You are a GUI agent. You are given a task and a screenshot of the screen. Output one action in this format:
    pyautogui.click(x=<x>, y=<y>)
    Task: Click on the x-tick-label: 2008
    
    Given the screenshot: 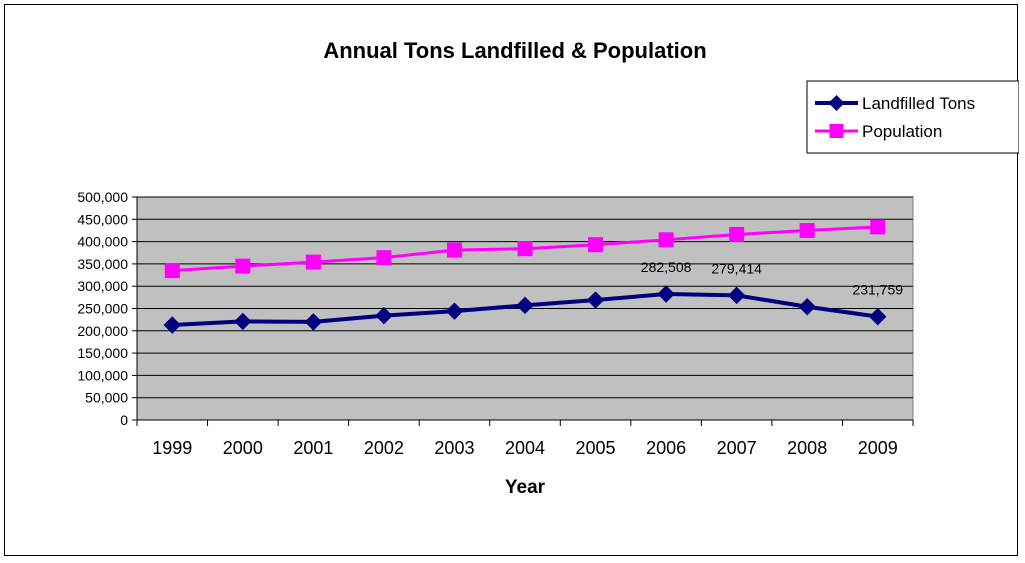 What is the action you would take?
    pyautogui.click(x=807, y=448)
    